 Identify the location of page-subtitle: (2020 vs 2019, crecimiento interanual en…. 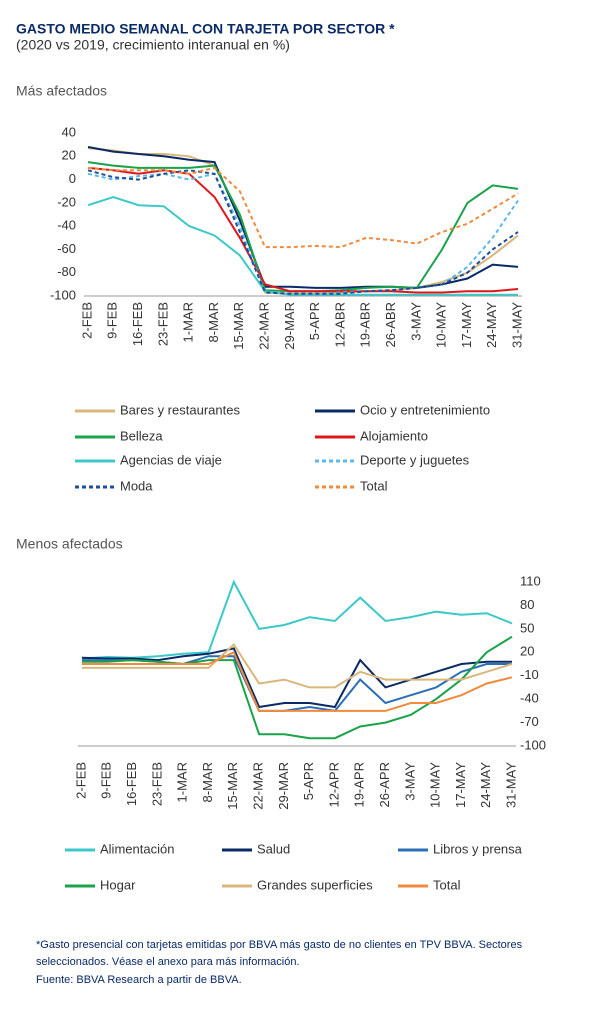
(153, 45).